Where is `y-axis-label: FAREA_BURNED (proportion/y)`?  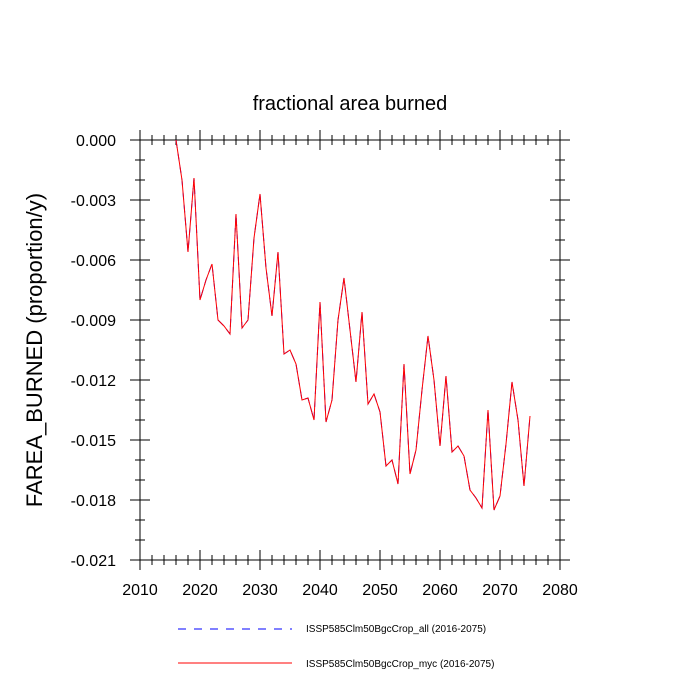
y-axis-label: FAREA_BURNED (proportion/y) is located at coordinates (34, 350).